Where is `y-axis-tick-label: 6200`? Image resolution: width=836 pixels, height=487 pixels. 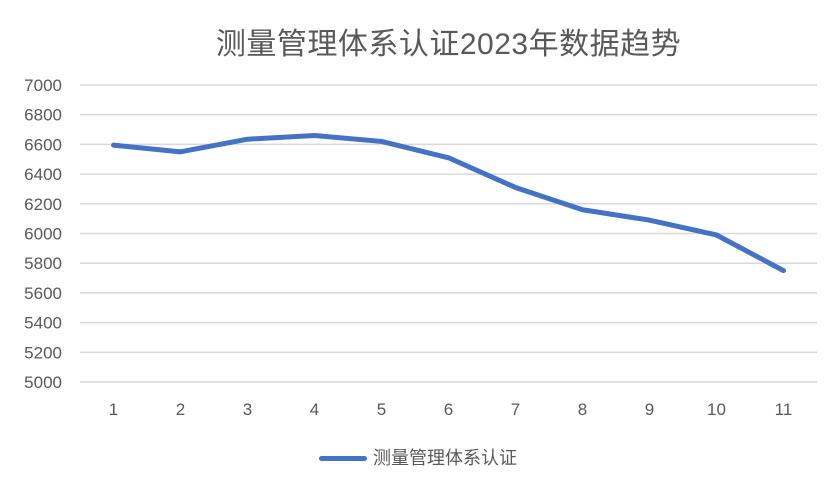
y-axis-tick-label: 6200 is located at coordinates (43, 204).